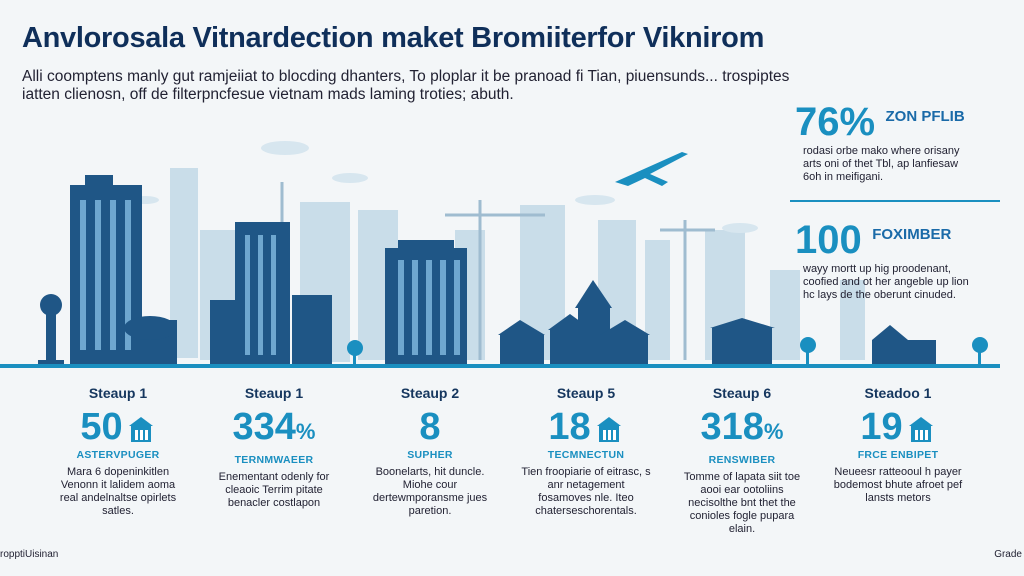  What do you see at coordinates (430, 455) in the screenshot?
I see `step-label: SUPHER` at bounding box center [430, 455].